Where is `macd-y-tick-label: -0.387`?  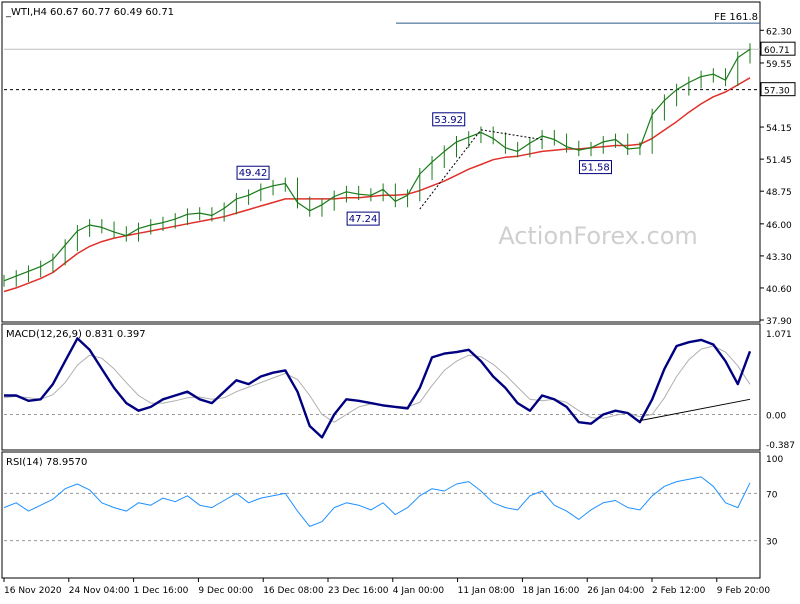 macd-y-tick-label: -0.387 is located at coordinates (780, 446).